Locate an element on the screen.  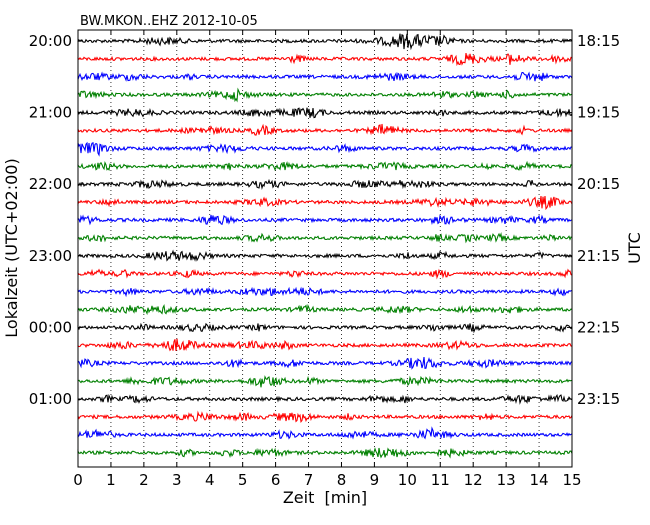
right-time-label: 18:15 is located at coordinates (598, 41).